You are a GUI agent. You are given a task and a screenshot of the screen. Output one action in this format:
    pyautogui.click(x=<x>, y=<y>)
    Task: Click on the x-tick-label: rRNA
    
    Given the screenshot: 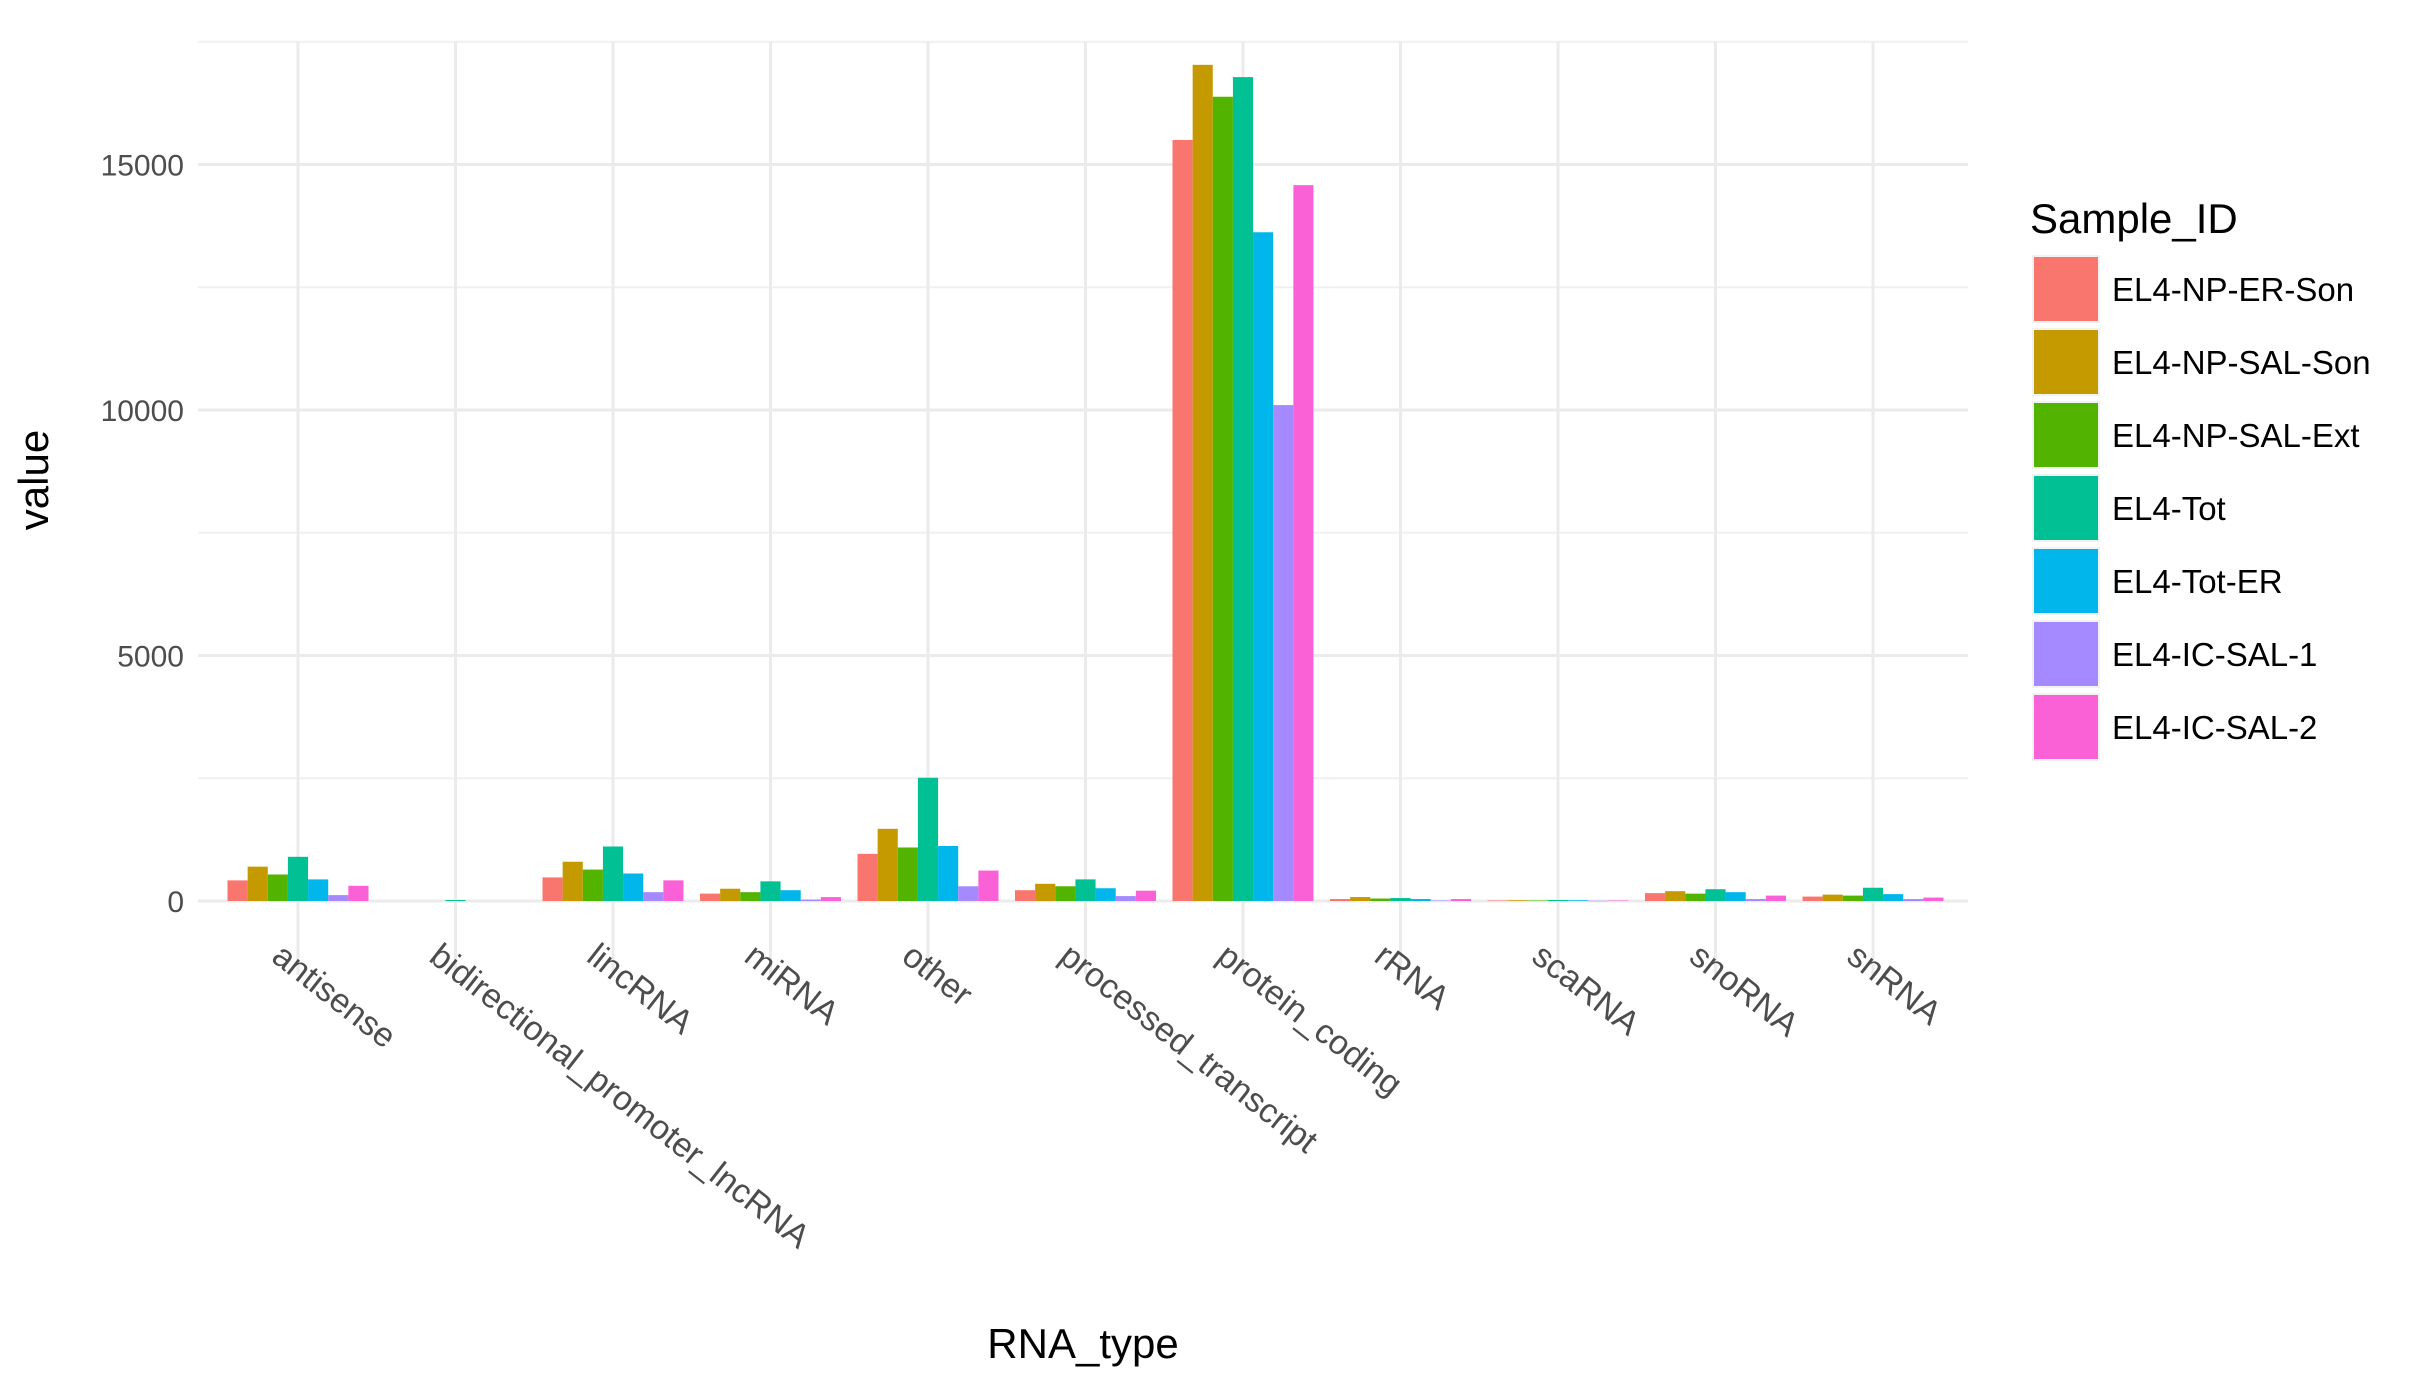 What is the action you would take?
    pyautogui.click(x=1412, y=976)
    